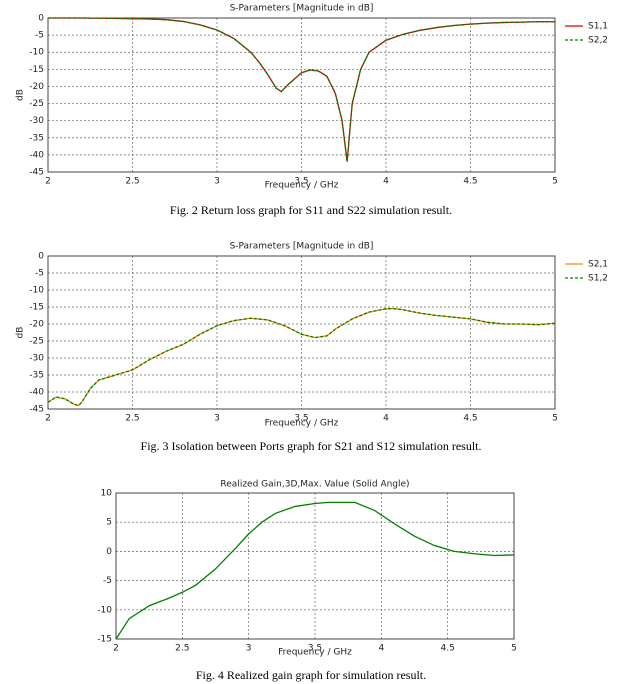 Image resolution: width=622 pixels, height=684 pixels. I want to click on legend-label: S1,2, so click(598, 279).